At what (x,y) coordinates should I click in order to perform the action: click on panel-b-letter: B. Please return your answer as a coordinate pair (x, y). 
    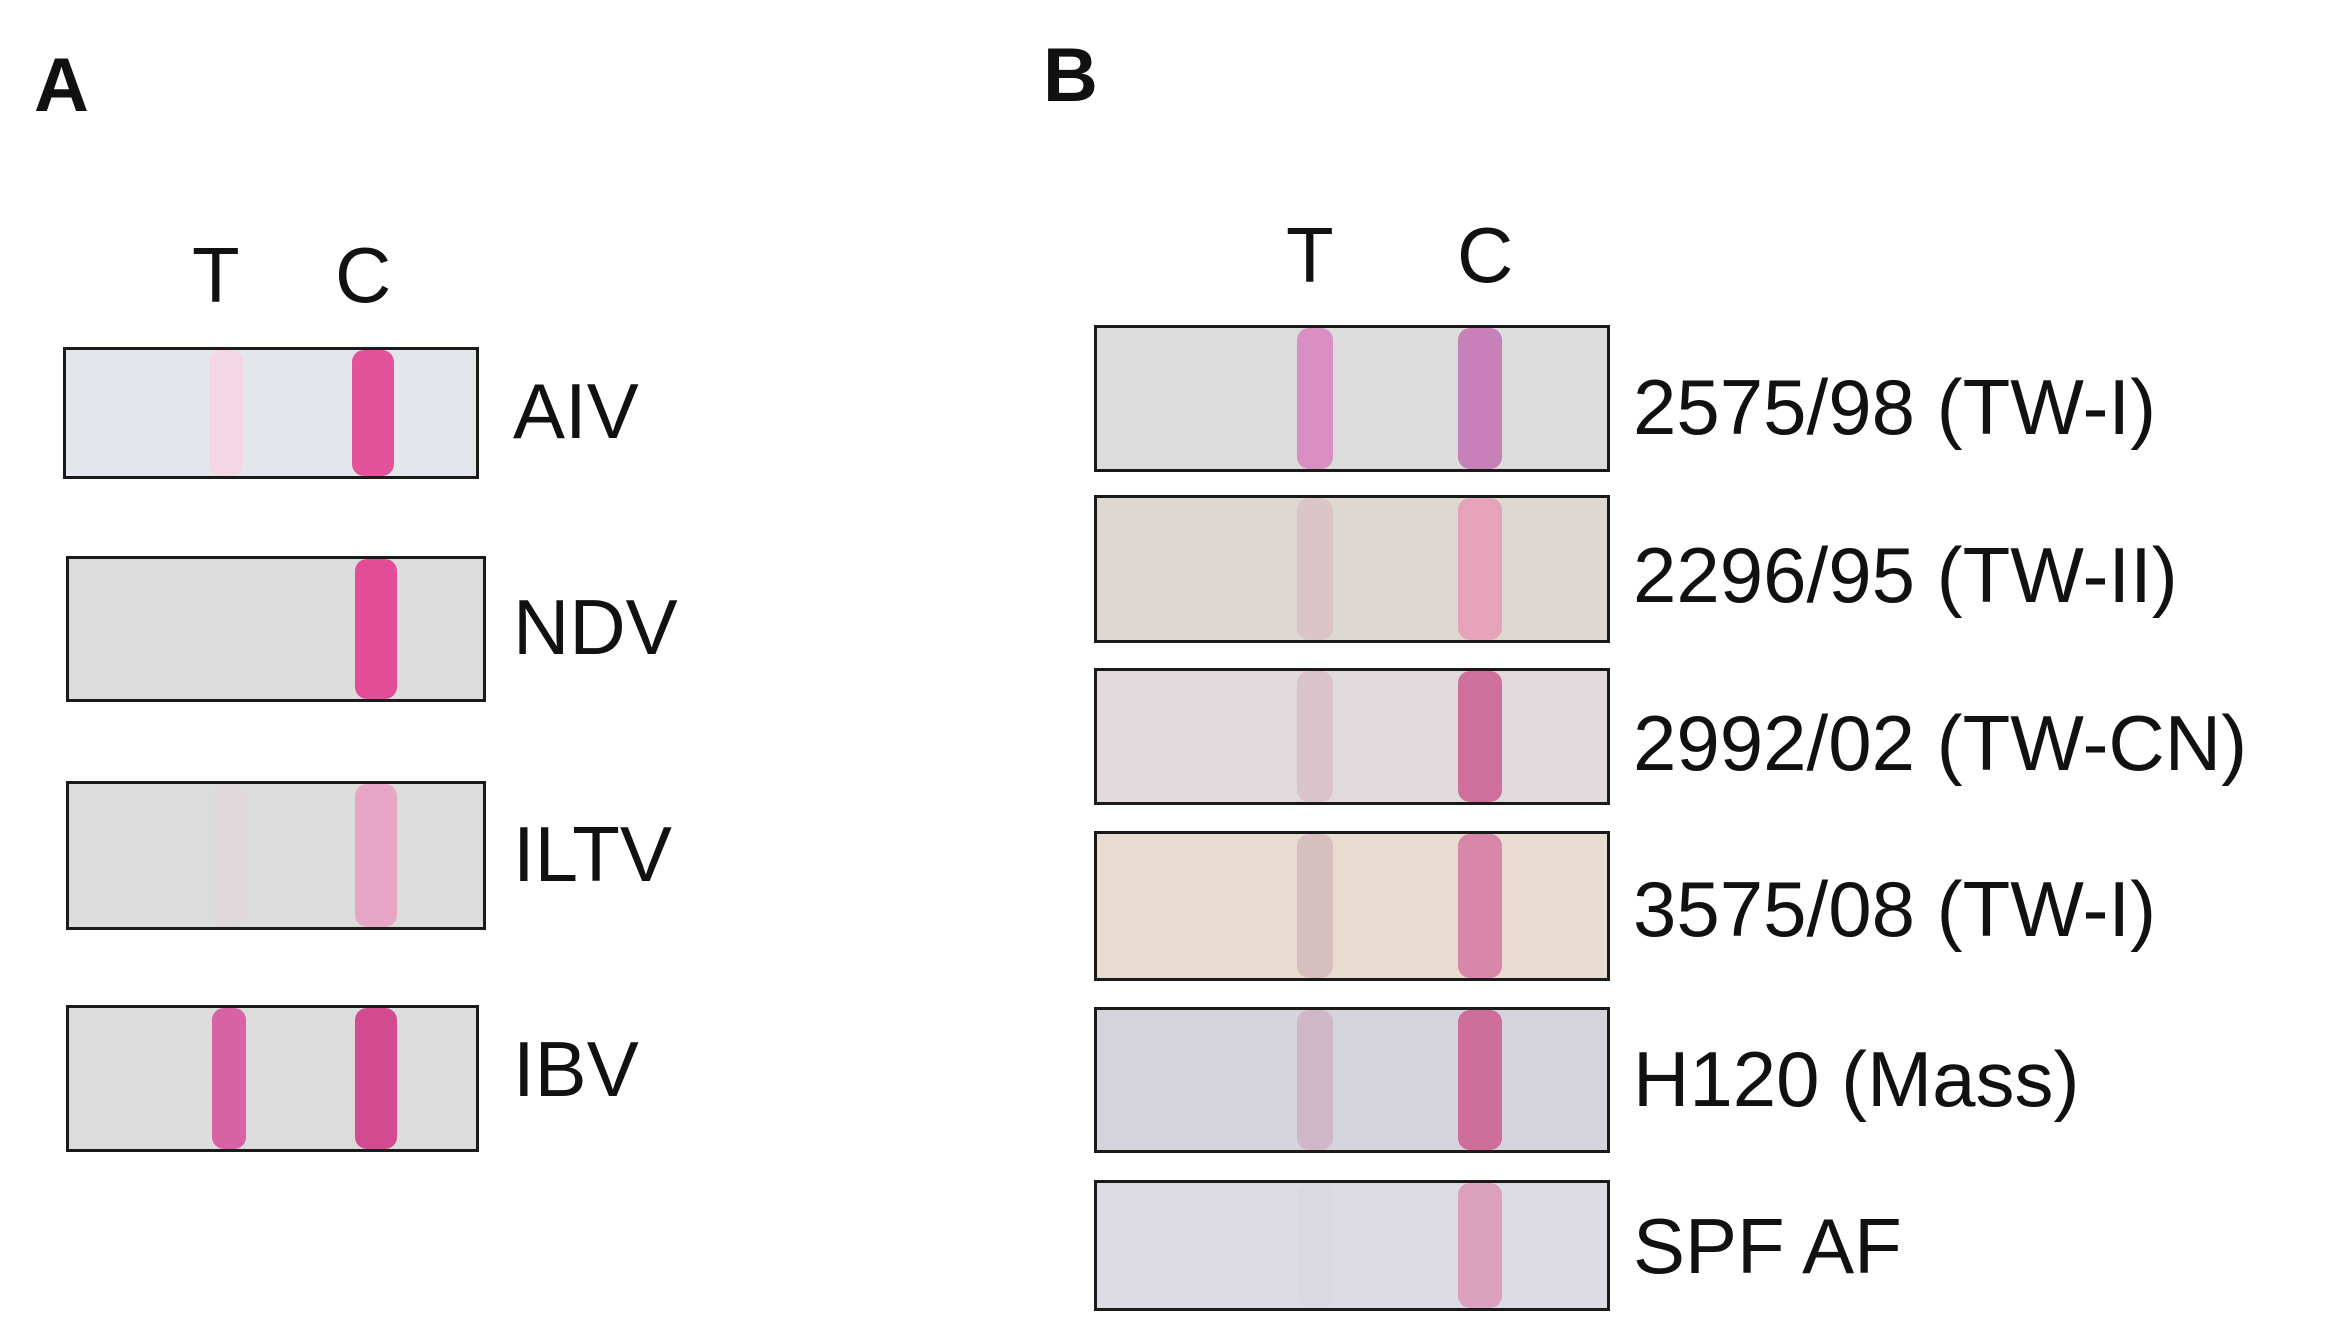
    Looking at the image, I should click on (1070, 75).